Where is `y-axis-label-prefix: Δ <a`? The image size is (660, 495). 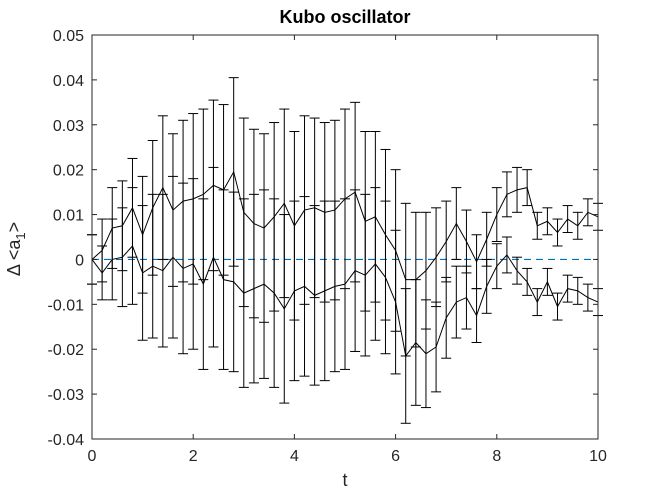
y-axis-label-prefix: Δ <a is located at coordinates (14, 258).